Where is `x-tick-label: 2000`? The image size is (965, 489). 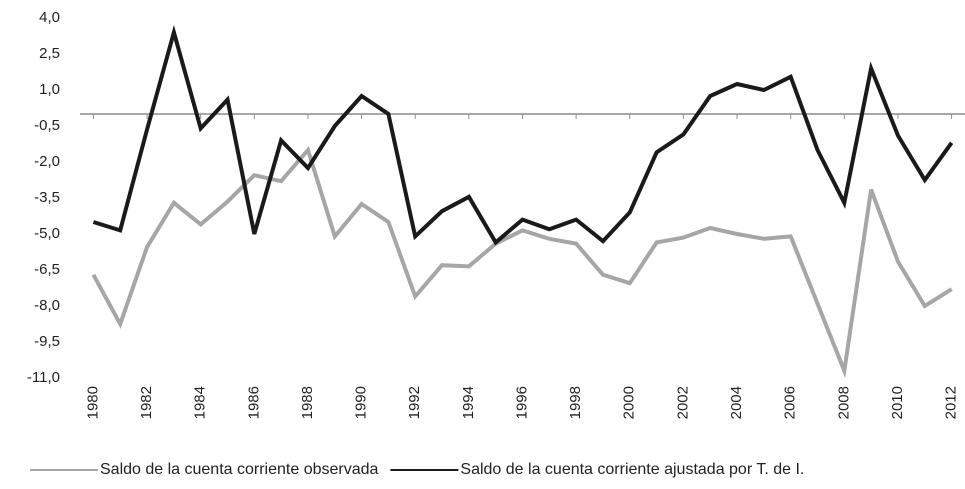 x-tick-label: 2000 is located at coordinates (629, 402).